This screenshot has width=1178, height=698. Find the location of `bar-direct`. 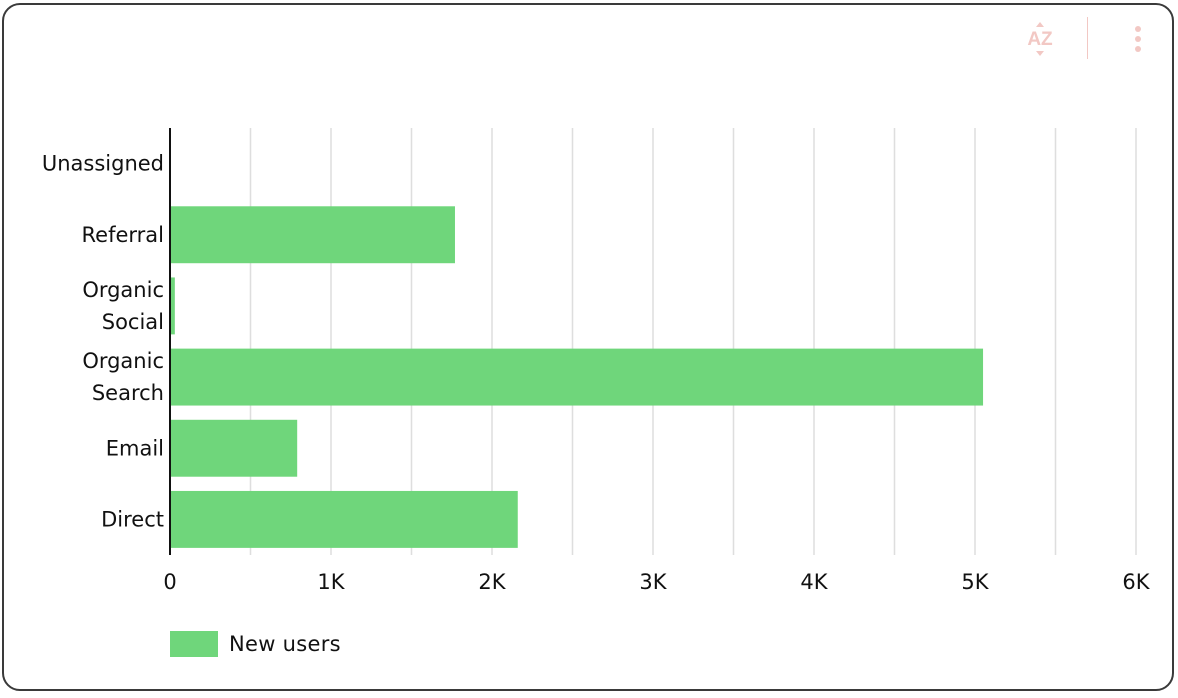

bar-direct is located at coordinates (344, 519).